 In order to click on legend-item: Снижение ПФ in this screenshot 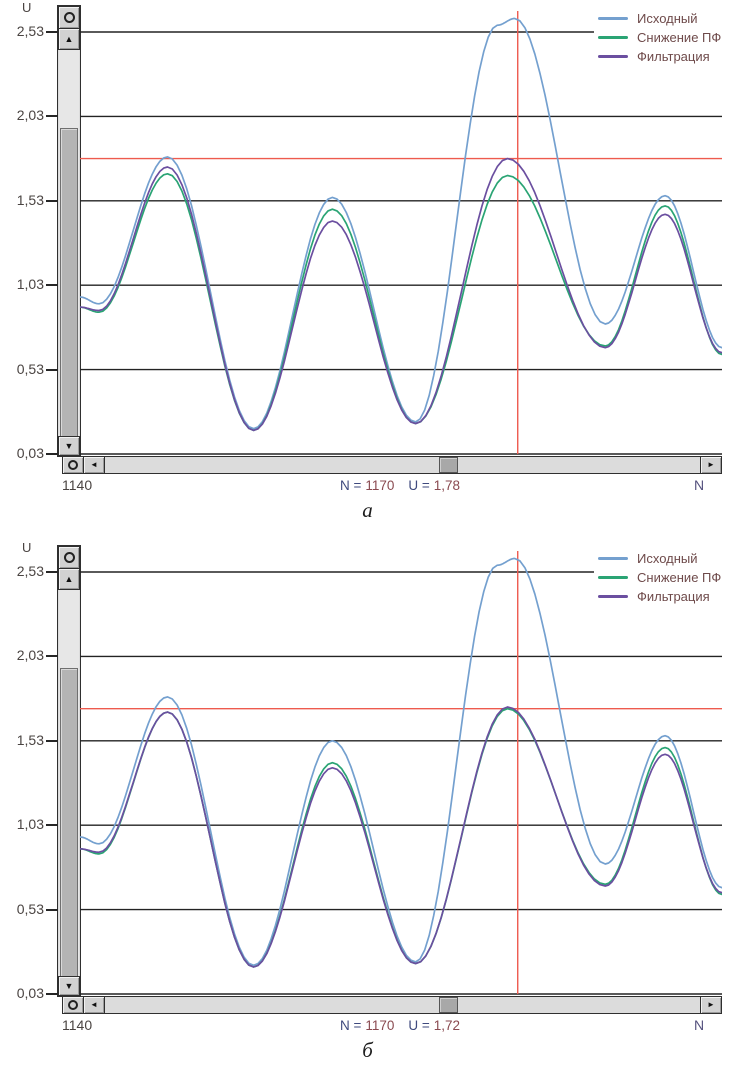, I will do `click(660, 37)`.